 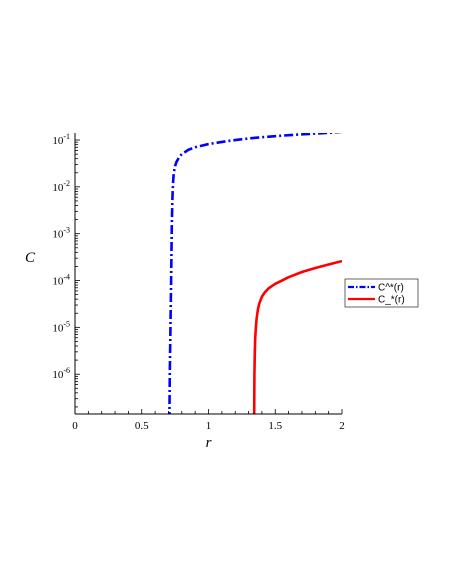 I want to click on legend: C^*(r)C_*(r), so click(x=381, y=293).